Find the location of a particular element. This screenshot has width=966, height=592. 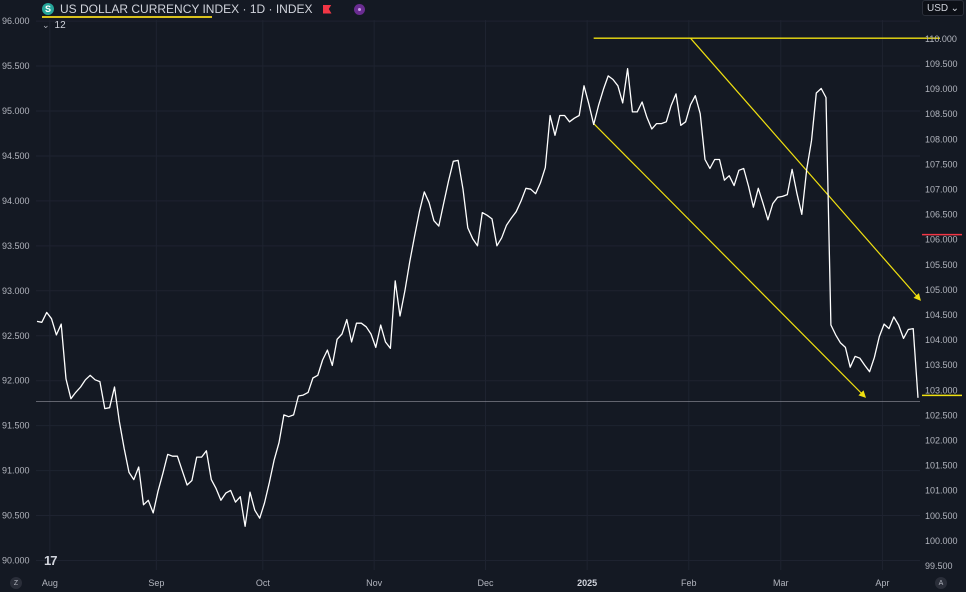

right-tick-label: 100.500 is located at coordinates (941, 516).